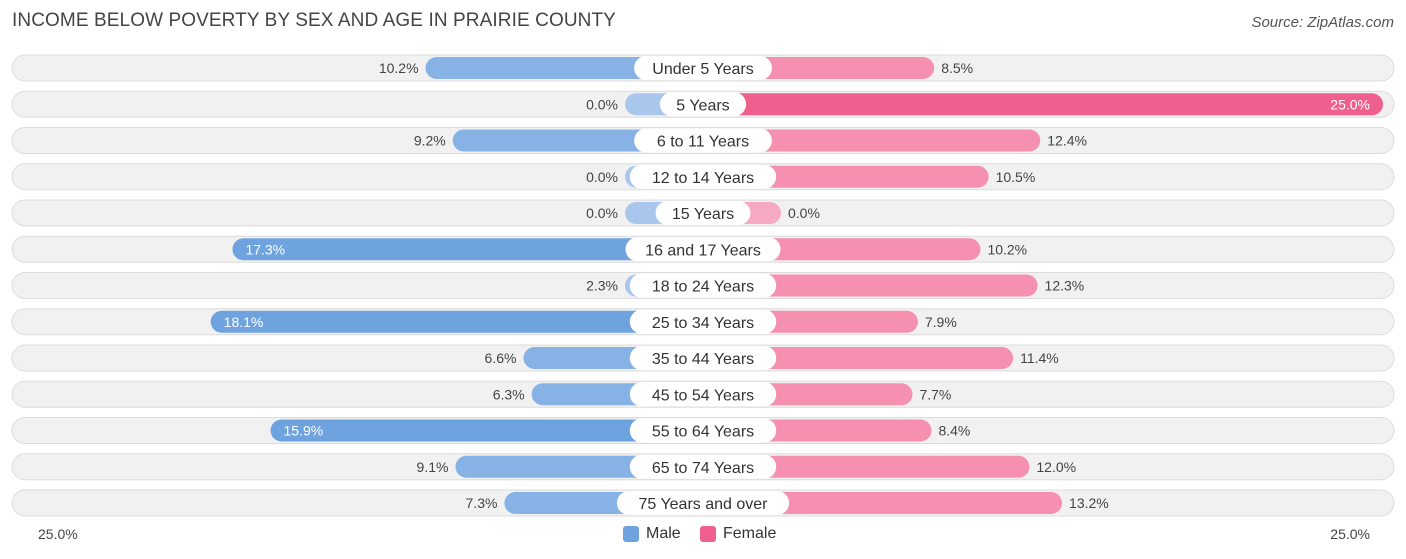 The image size is (1406, 559). I want to click on category-label: 75 Years and over, so click(704, 504).